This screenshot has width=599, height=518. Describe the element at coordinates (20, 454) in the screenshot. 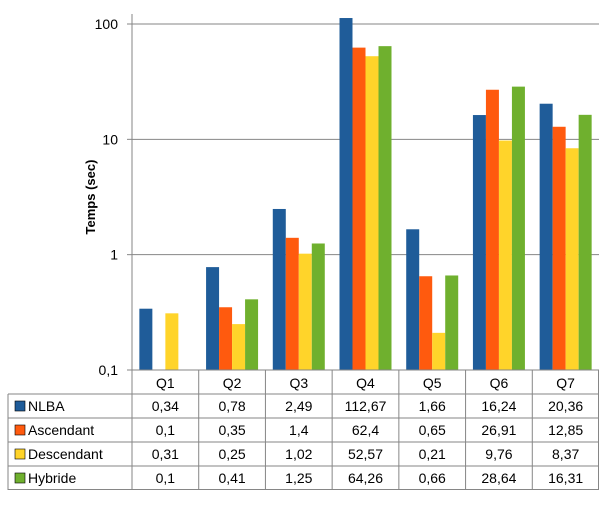

I see `legend-key-descendant` at that location.